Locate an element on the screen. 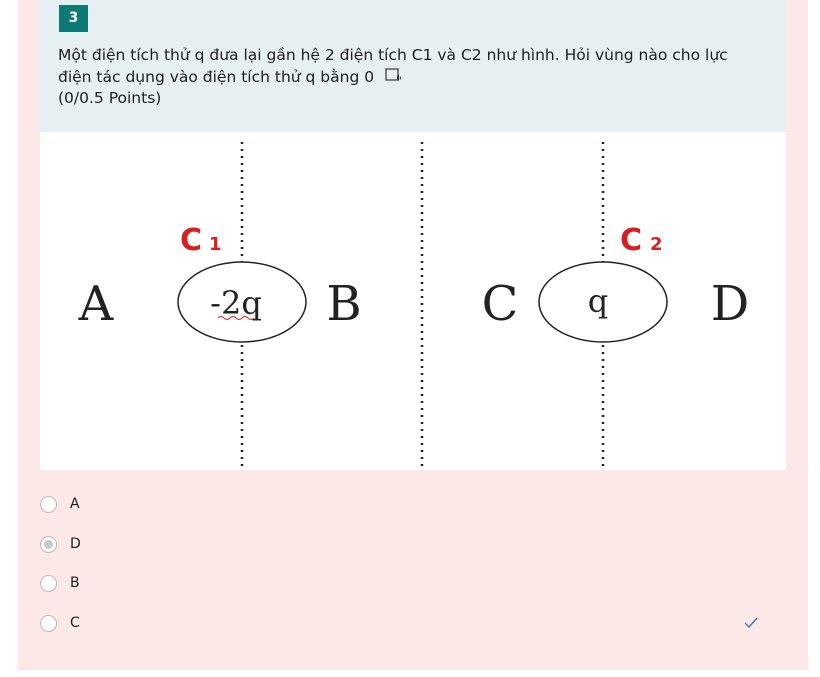 This screenshot has height=677, width=820. charge2-circle is located at coordinates (603, 302).